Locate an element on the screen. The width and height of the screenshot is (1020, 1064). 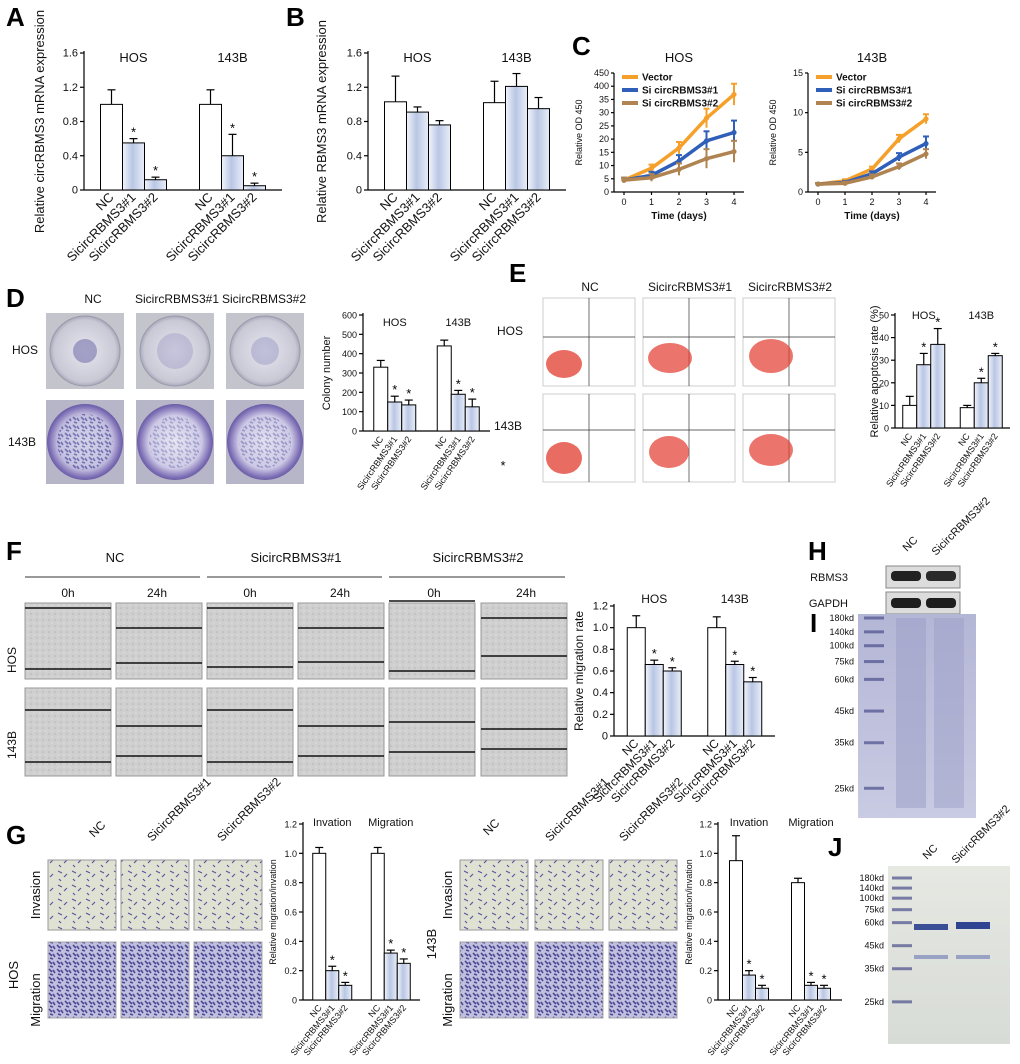
transwell-143b-col-nc: NC is located at coordinates (491, 827).